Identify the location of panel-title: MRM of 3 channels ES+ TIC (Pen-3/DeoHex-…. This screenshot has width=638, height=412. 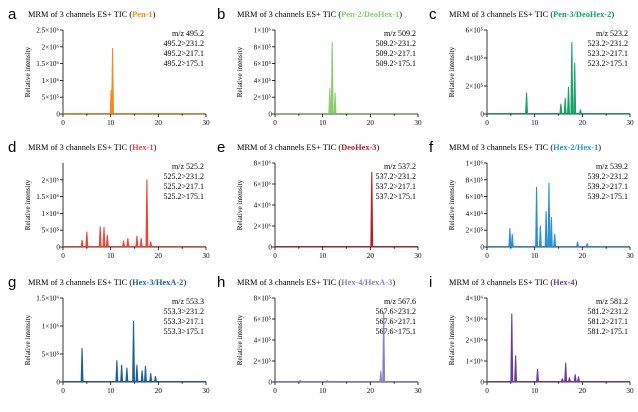
(531, 14).